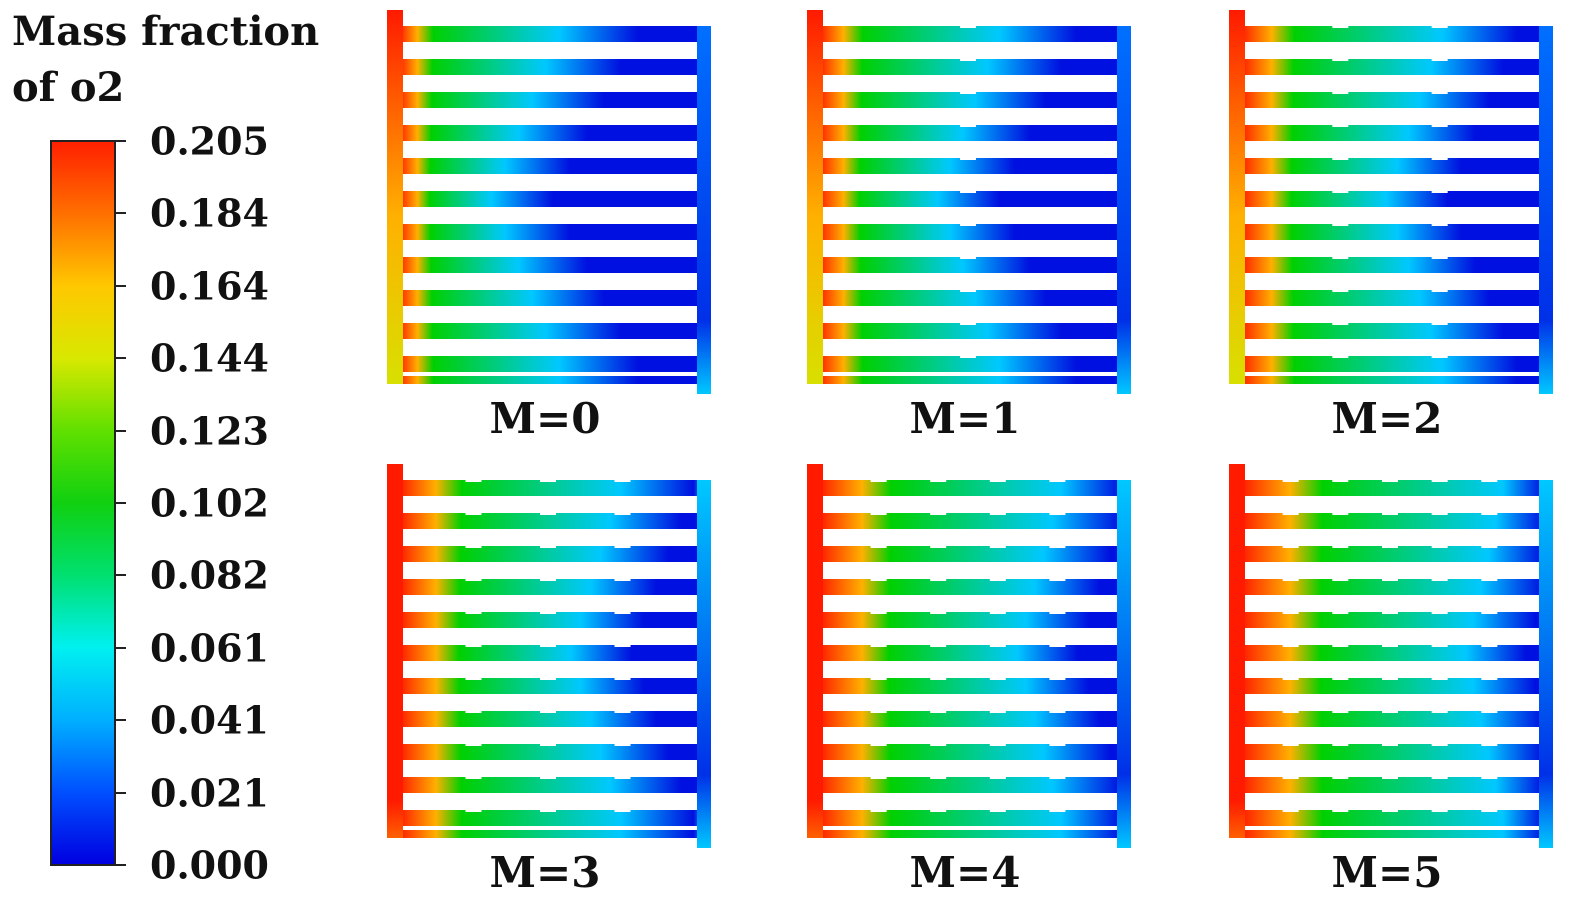 This screenshot has width=1578, height=924. What do you see at coordinates (545, 418) in the screenshot?
I see `panel-label: M=0` at bounding box center [545, 418].